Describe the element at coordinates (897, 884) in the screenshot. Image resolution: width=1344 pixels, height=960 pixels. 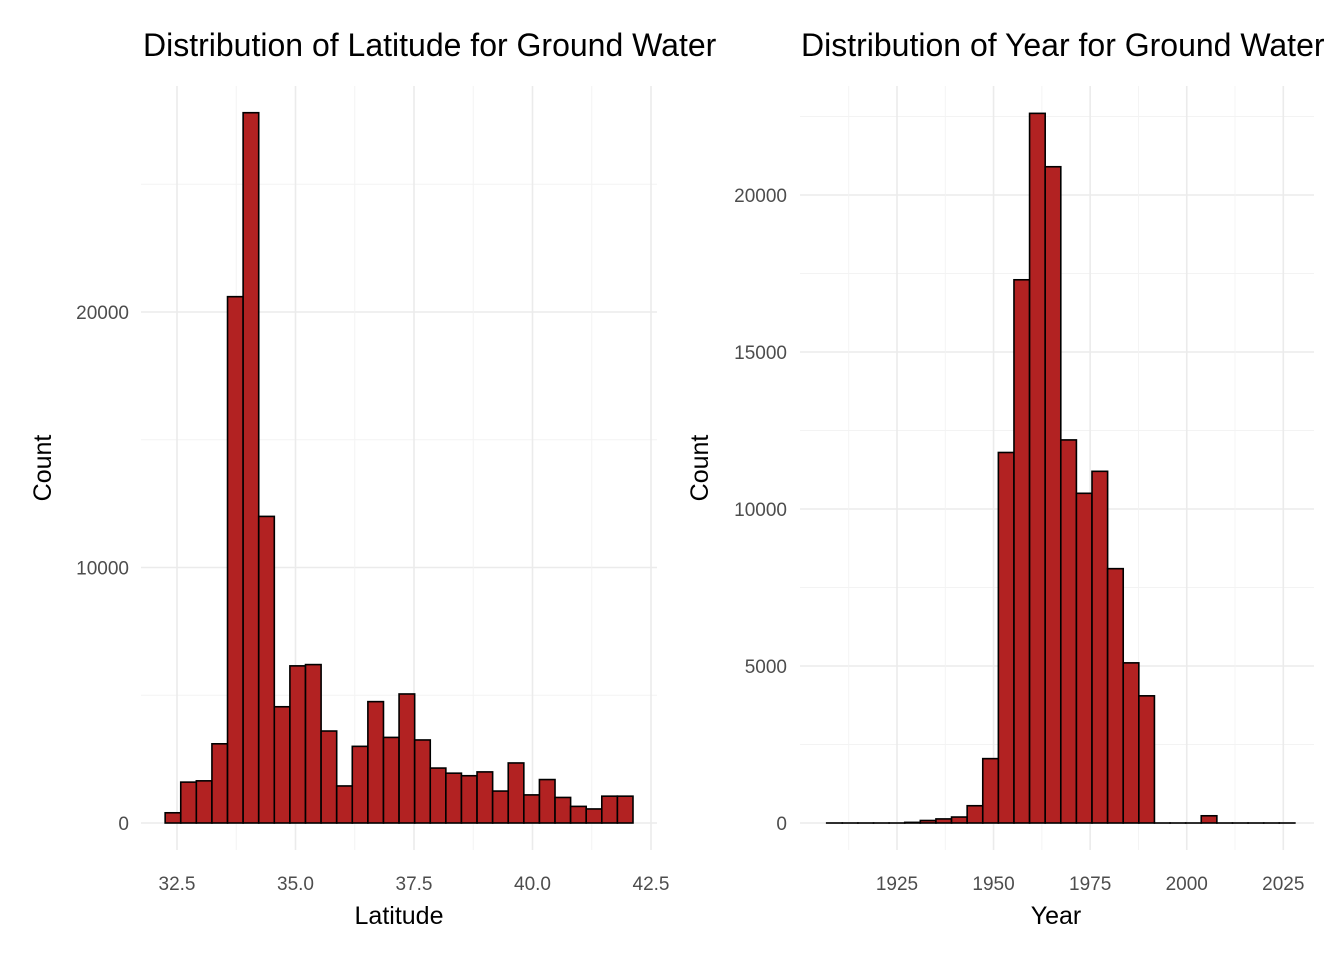
I see `year-x-tick-label: 1925` at that location.